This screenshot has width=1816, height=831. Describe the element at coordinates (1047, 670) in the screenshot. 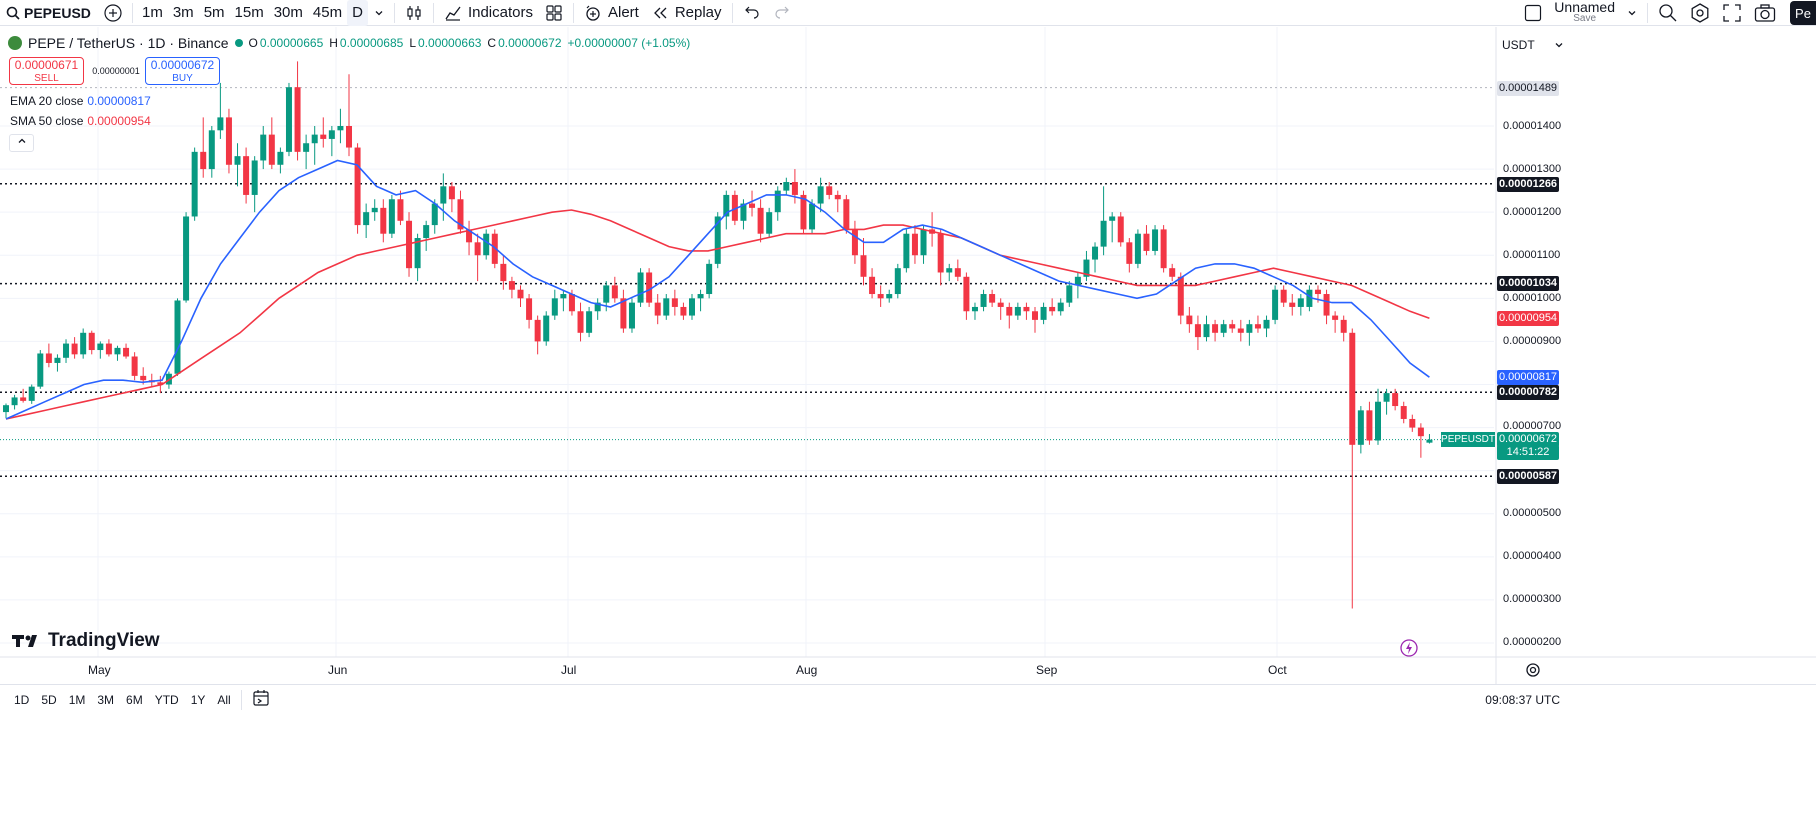

I see `time-label: Sep` at that location.